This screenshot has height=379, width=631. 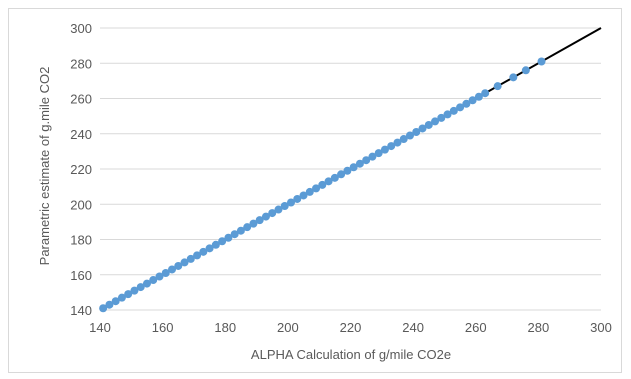 I want to click on x-tick-label: 260, so click(x=476, y=327).